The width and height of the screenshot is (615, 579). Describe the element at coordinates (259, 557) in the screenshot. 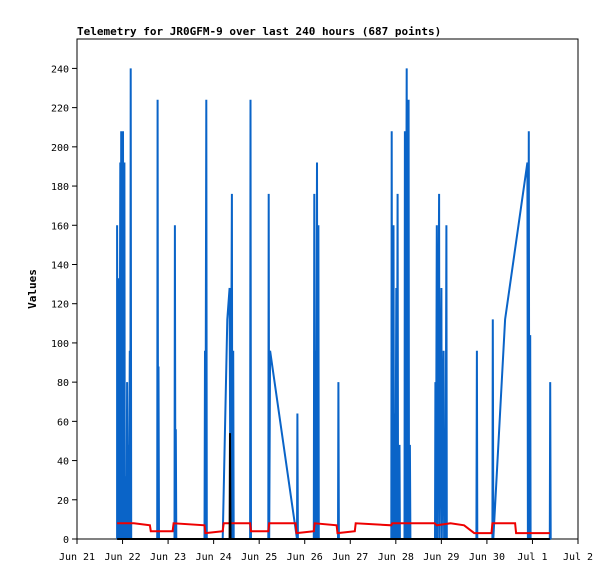

I see `x-tick-label: Jun 25` at that location.